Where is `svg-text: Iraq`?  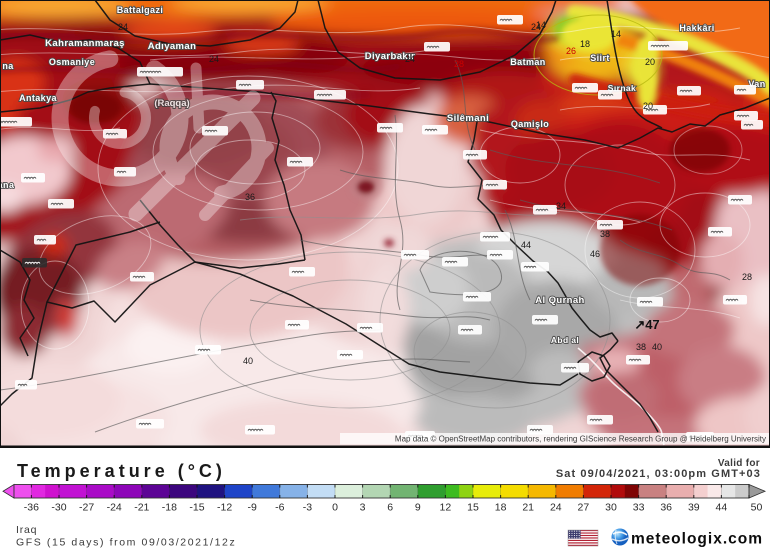 svg-text: Iraq is located at coordinates (26, 530).